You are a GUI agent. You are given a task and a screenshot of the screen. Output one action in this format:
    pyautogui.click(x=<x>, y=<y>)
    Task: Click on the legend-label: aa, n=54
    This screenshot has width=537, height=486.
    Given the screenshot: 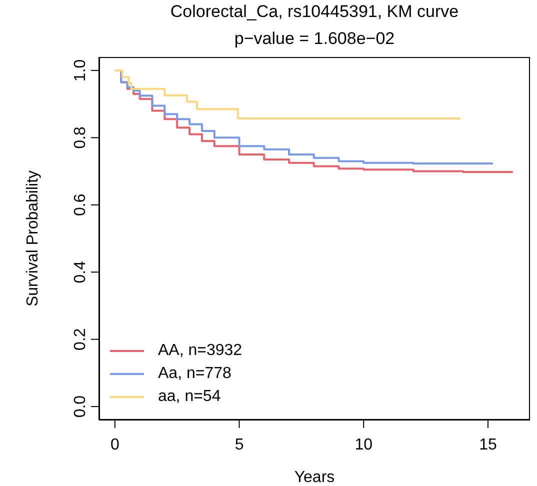 What is the action you would take?
    pyautogui.click(x=189, y=397)
    